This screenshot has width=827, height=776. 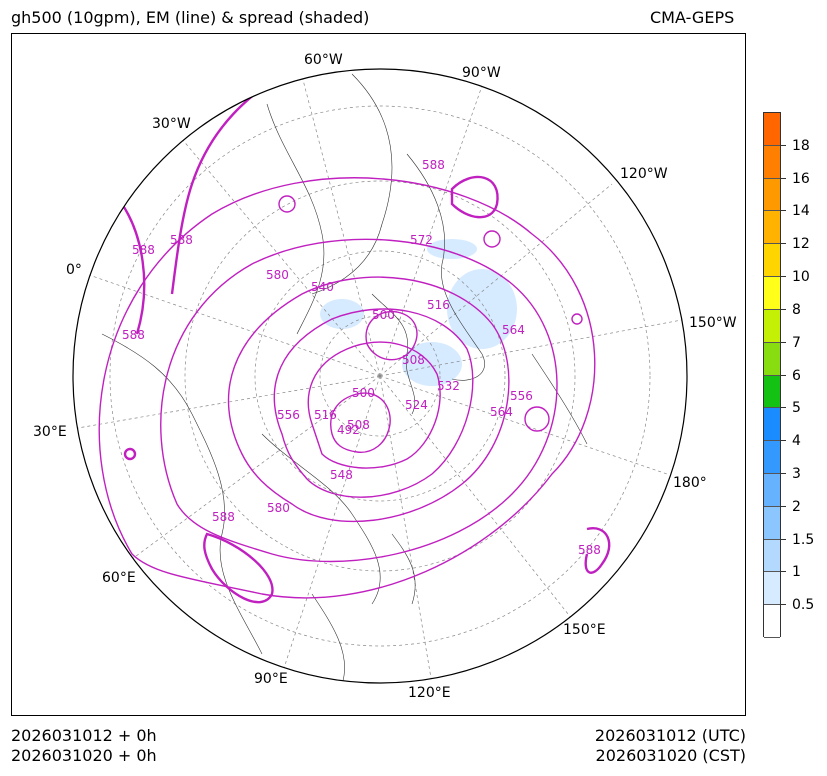 I want to click on lon-label: 150°W, so click(x=713, y=323).